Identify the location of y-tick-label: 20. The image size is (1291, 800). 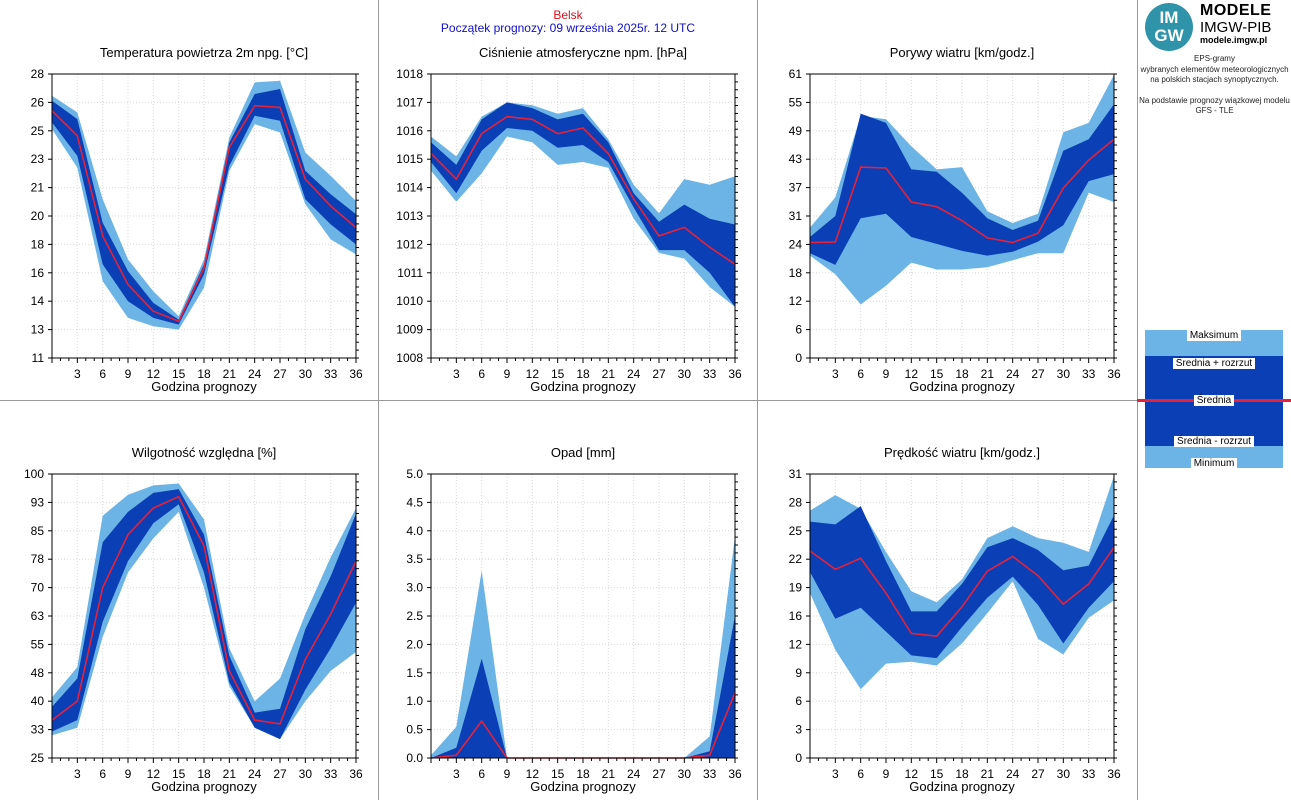
(38, 216).